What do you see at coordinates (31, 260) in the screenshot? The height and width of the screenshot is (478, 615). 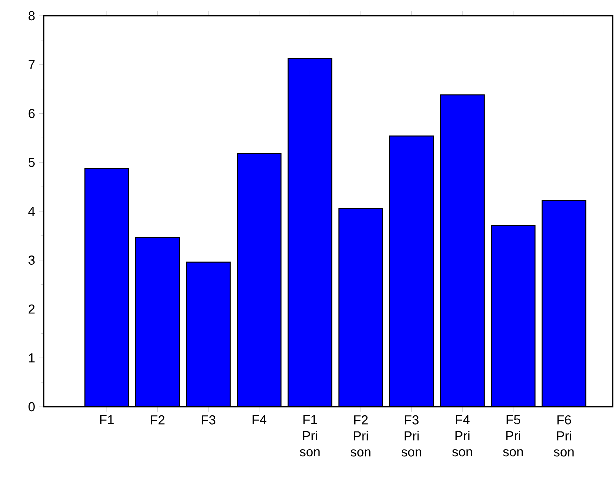 I see `y-tick-label: 3` at bounding box center [31, 260].